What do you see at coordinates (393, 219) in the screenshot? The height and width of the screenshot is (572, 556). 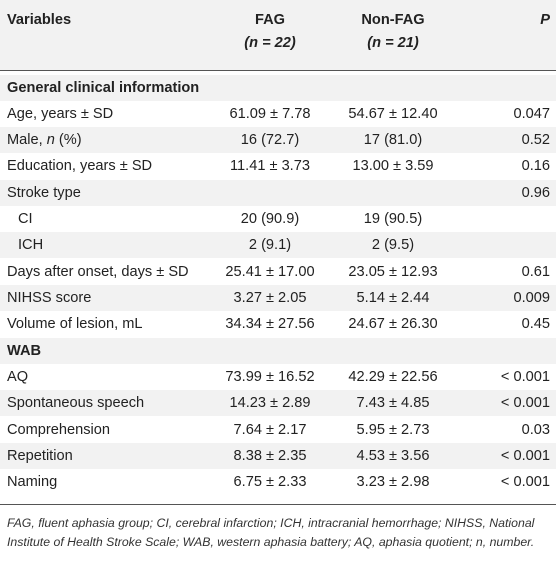 I see `row-nonfag: 19 (90.5)` at bounding box center [393, 219].